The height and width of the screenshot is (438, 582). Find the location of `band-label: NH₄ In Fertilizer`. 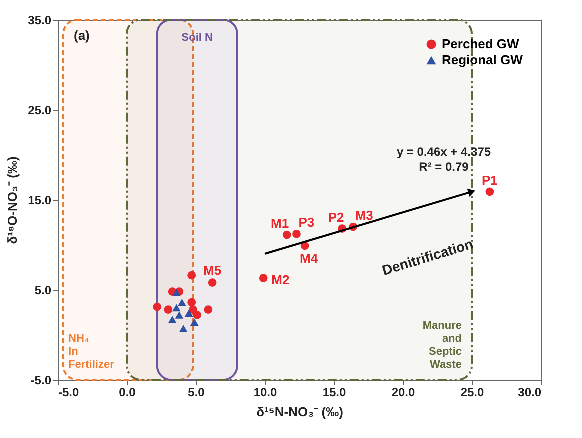

band-label: NH₄ In Fertilizer is located at coordinates (92, 352).